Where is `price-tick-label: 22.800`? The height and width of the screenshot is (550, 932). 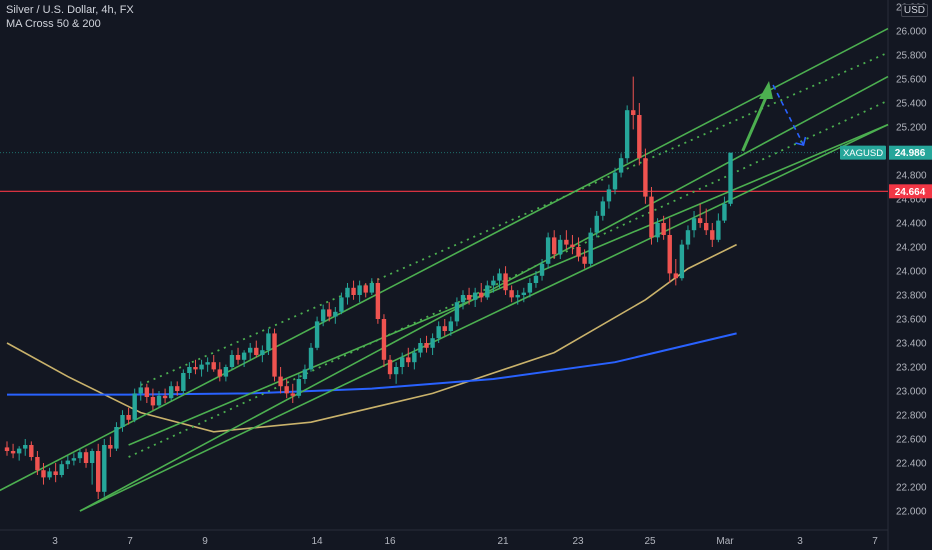
price-tick-label: 22.800 is located at coordinates (911, 416).